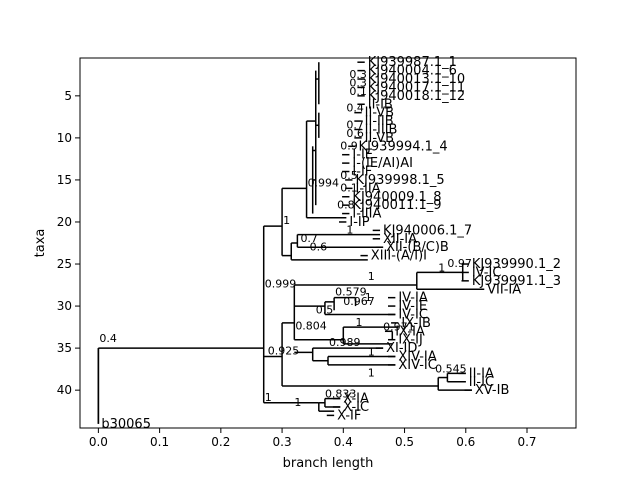 The width and height of the screenshot is (640, 480). I want to click on y-tick-label: 5, so click(68, 96).